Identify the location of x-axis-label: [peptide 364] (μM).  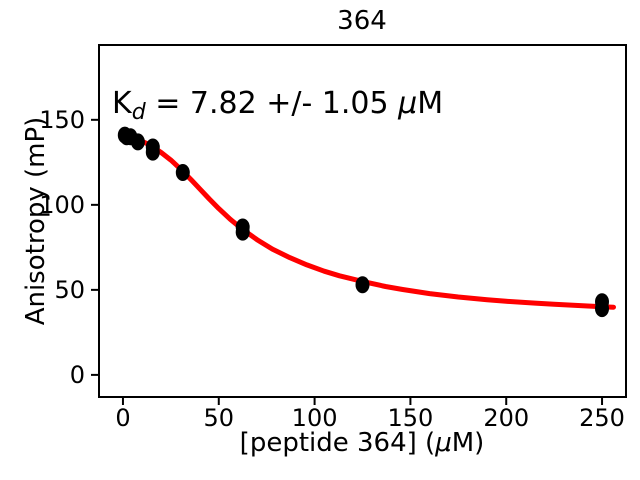
(362, 443).